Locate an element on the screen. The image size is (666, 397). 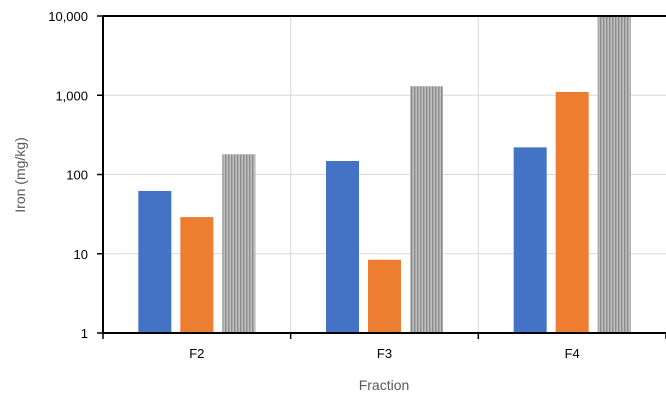
y-tick-label: 10,000 is located at coordinates (68, 16).